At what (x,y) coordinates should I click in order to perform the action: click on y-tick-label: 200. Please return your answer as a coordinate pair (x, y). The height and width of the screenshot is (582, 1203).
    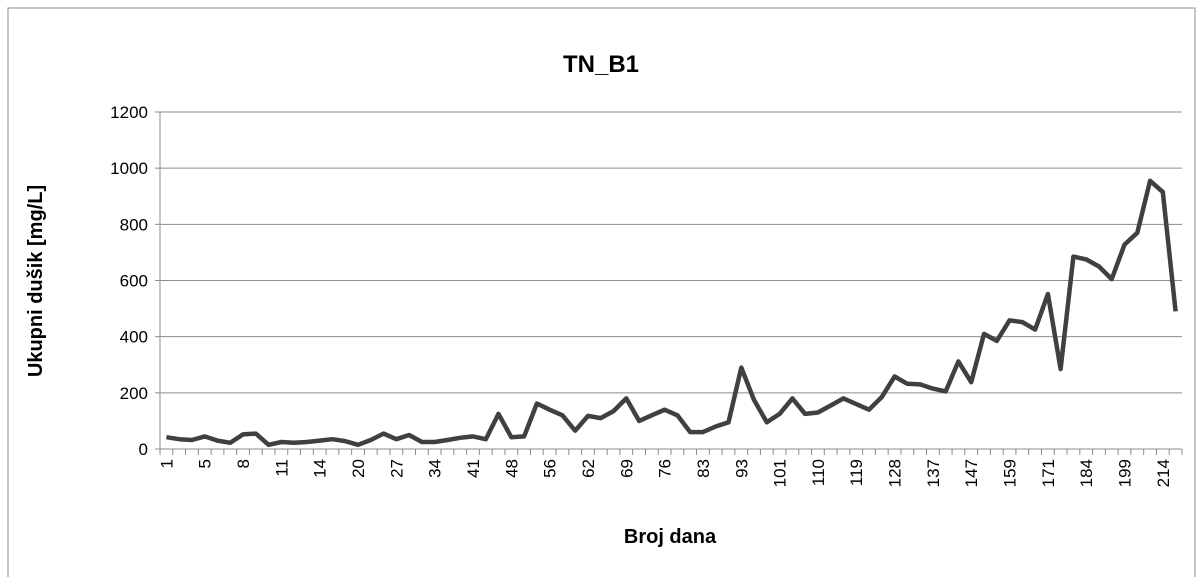
    Looking at the image, I should click on (134, 393).